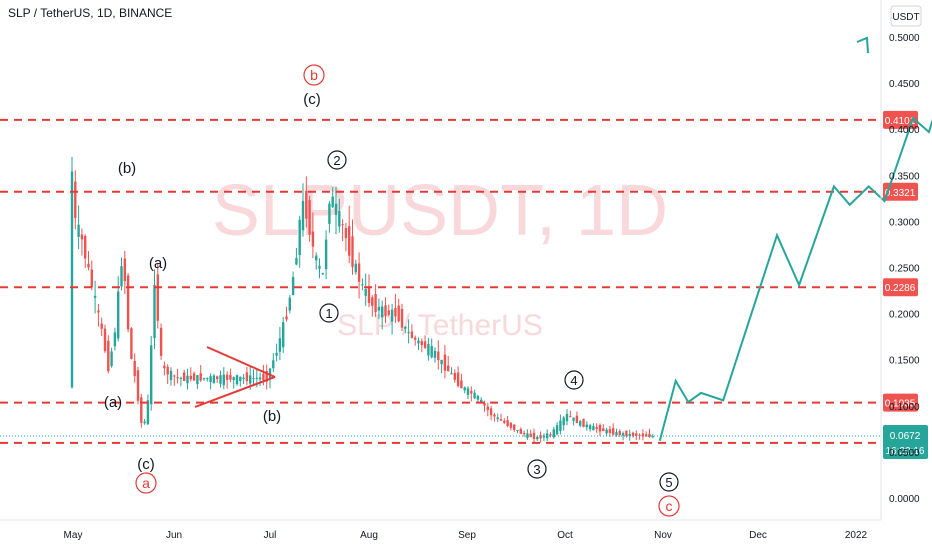  I want to click on last-price-countdown: 16:20:16, so click(905, 451).